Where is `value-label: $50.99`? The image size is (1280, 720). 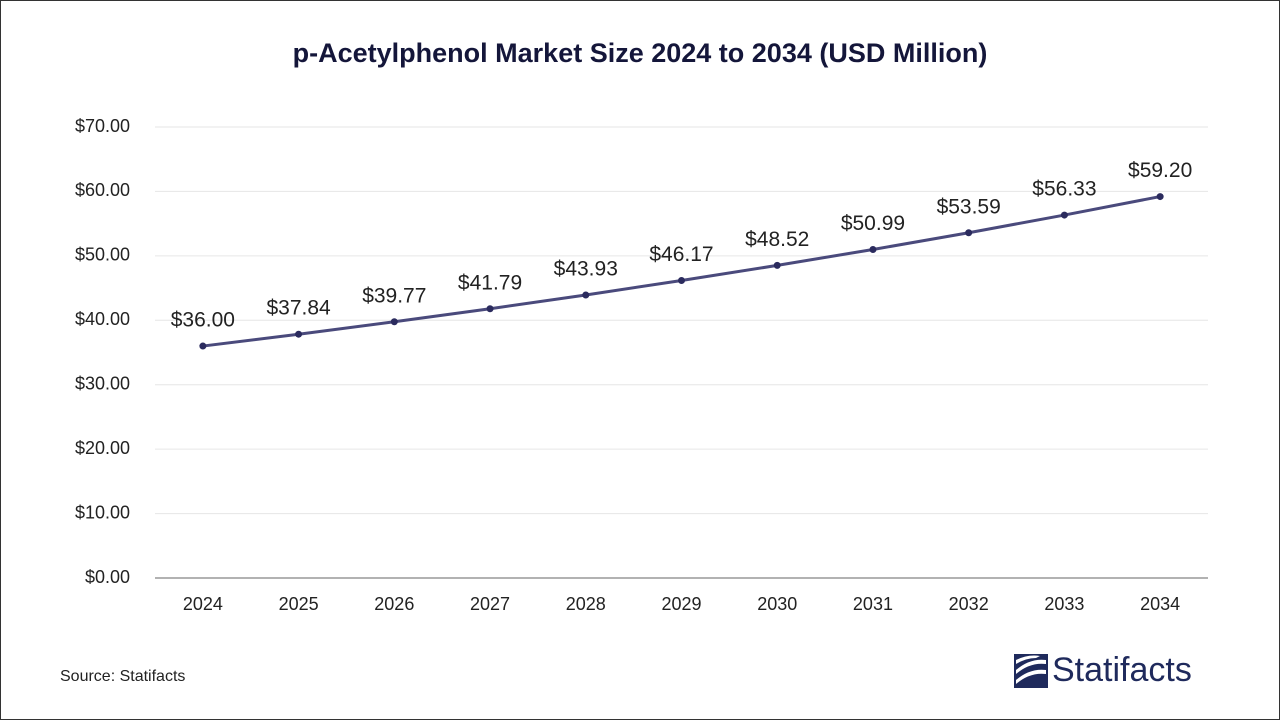 value-label: $50.99 is located at coordinates (873, 223).